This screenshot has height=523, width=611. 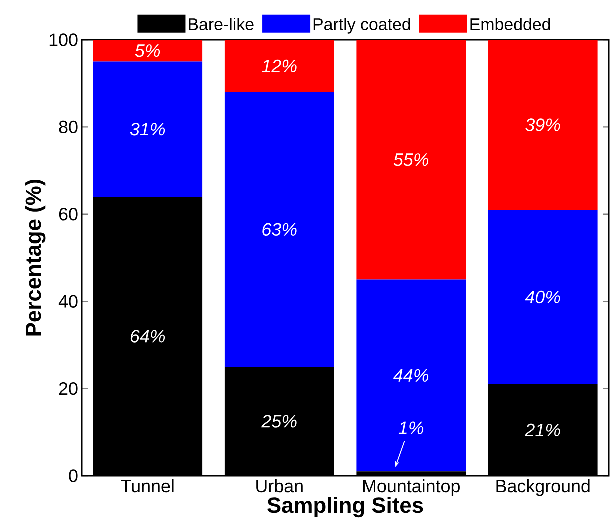 What do you see at coordinates (362, 26) in the screenshot?
I see `legend-label: Partly coated` at bounding box center [362, 26].